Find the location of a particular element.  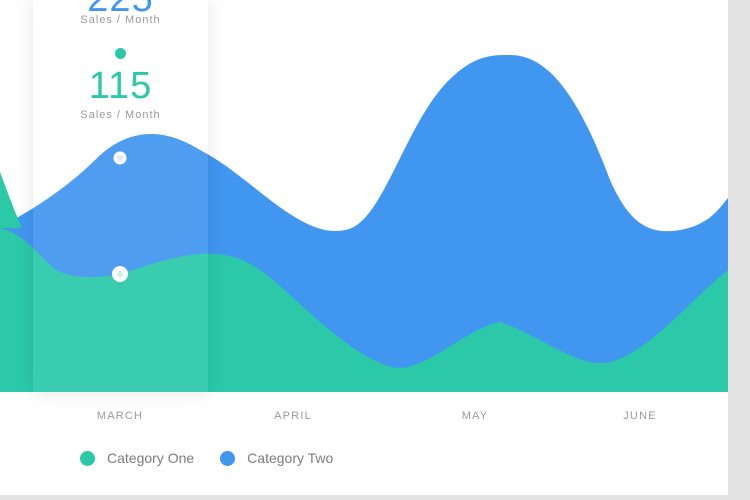

legend-label-category-two: Category Two is located at coordinates (290, 458).